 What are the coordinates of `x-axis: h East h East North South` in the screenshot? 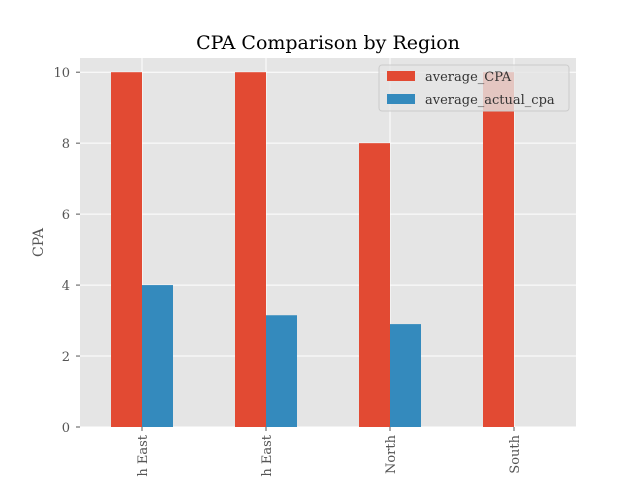 It's located at (329, 452).